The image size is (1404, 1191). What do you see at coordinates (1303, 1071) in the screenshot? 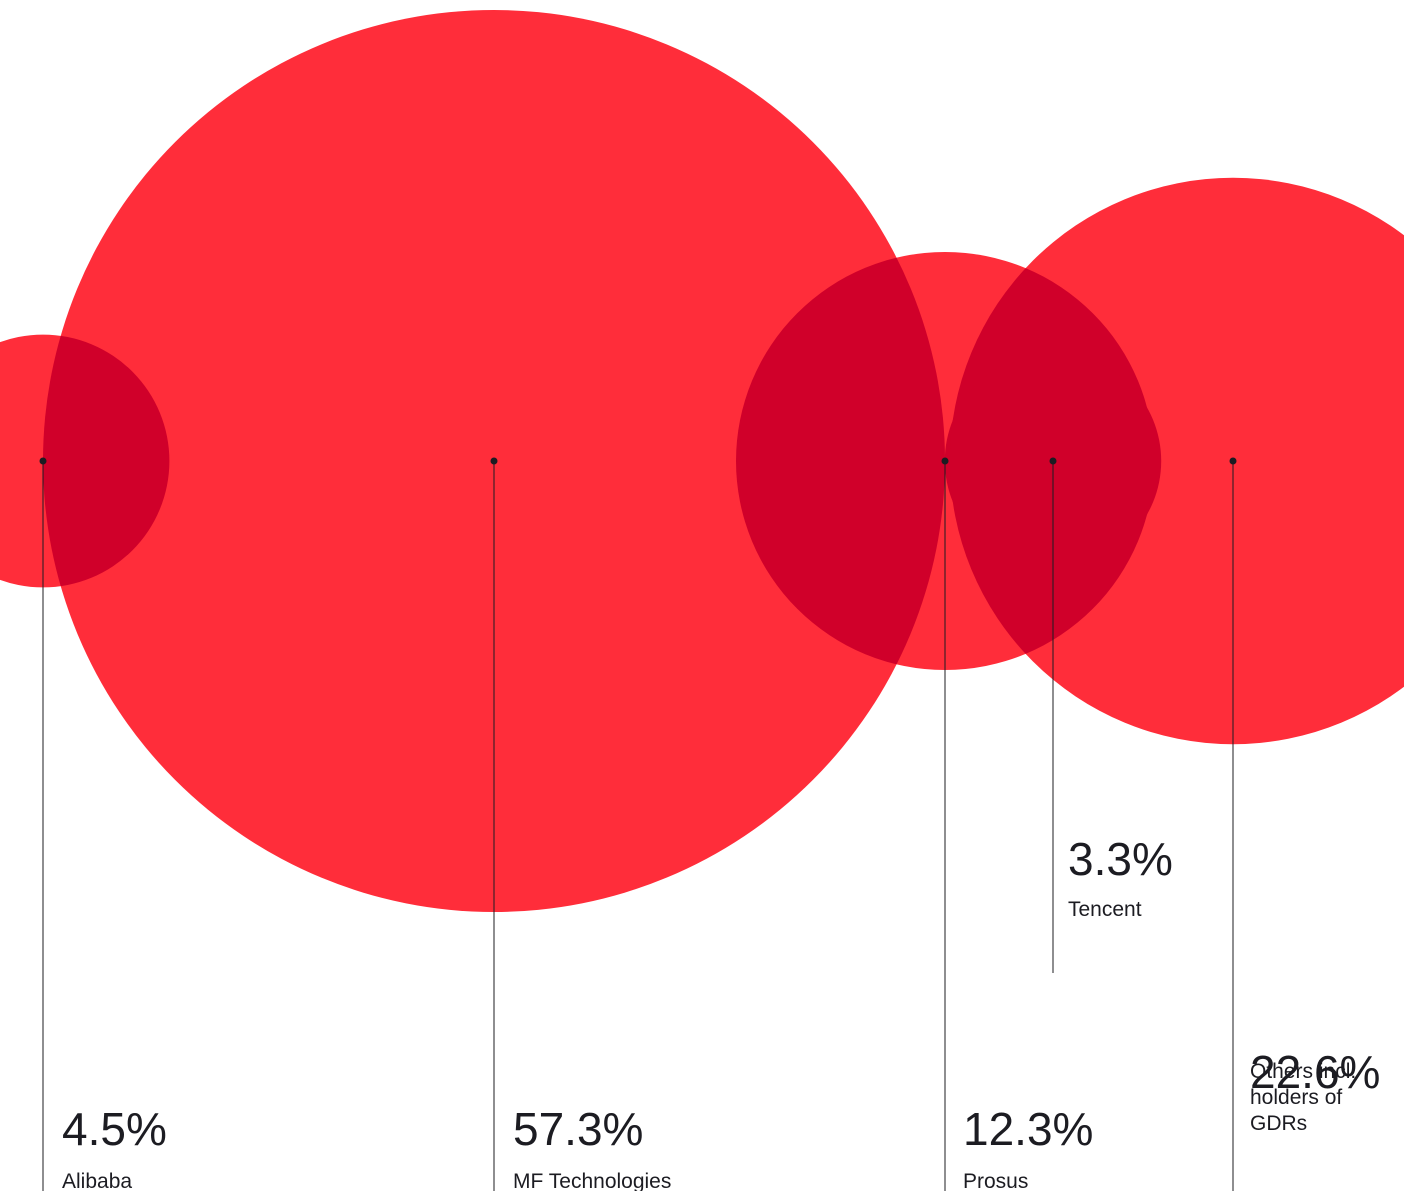
I see `category-label: Others incl.` at bounding box center [1303, 1071].